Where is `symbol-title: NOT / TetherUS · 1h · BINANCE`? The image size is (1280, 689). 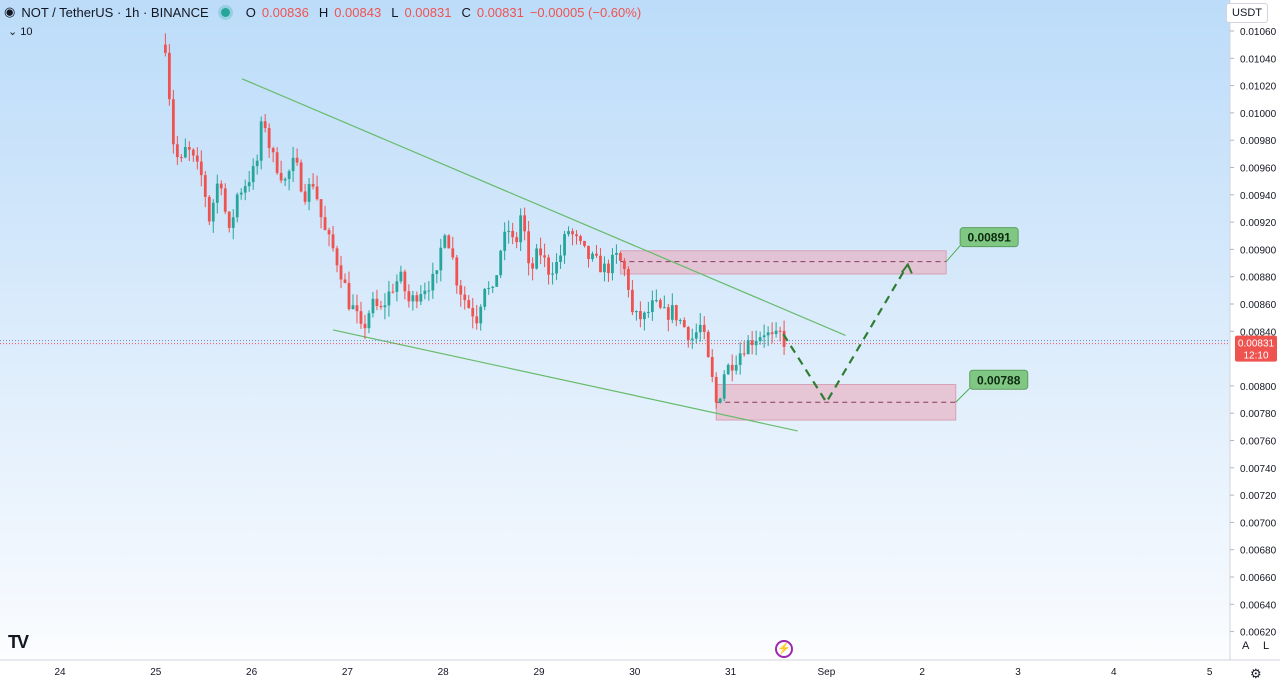 symbol-title: NOT / TetherUS · 1h · BINANCE is located at coordinates (115, 12).